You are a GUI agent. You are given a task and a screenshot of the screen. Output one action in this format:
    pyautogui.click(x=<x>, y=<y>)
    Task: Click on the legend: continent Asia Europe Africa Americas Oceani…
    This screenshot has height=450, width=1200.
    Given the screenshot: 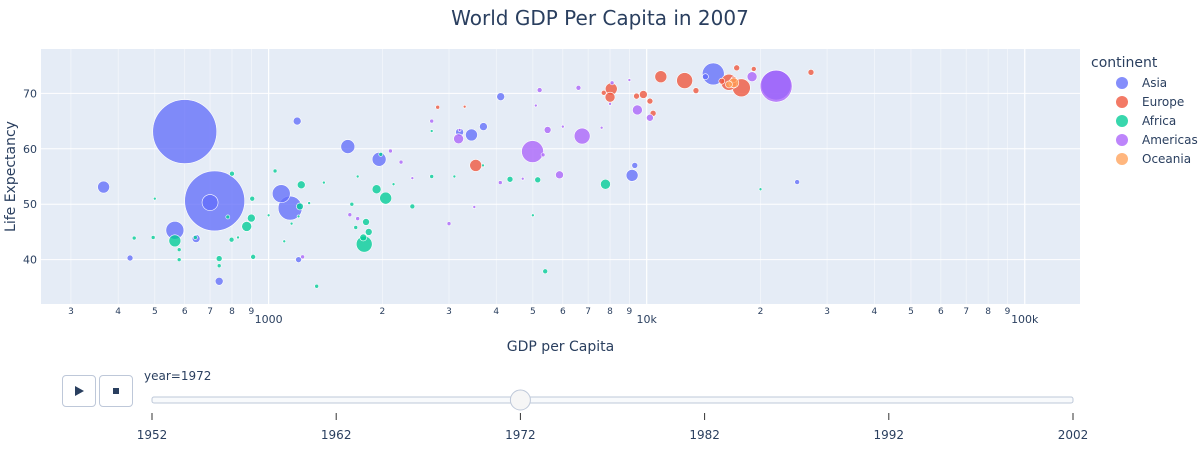 What is the action you would take?
    pyautogui.click(x=1144, y=110)
    